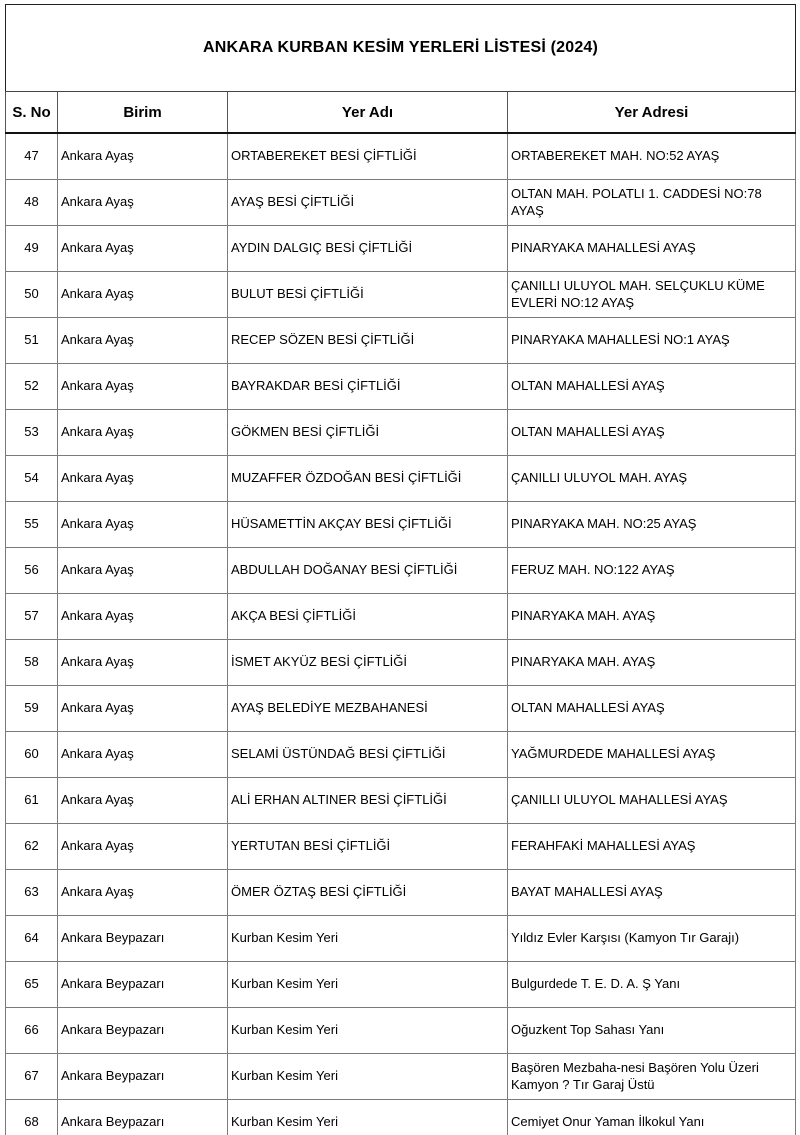 This screenshot has width=800, height=1135. I want to click on cell-yer-adi: MUZAFFER ÖZDOĞAN BESİ ÇİFTLİĞİ, so click(367, 478).